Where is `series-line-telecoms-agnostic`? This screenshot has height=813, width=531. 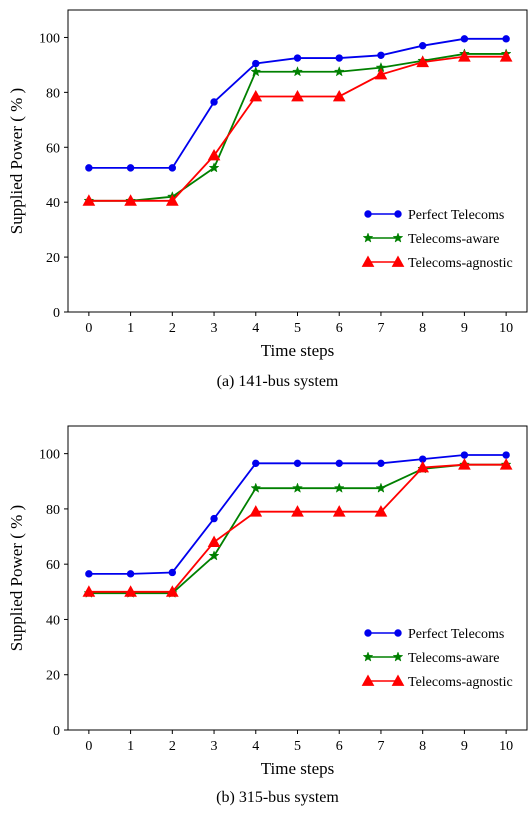
series-line-telecoms-agnostic is located at coordinates (297, 128).